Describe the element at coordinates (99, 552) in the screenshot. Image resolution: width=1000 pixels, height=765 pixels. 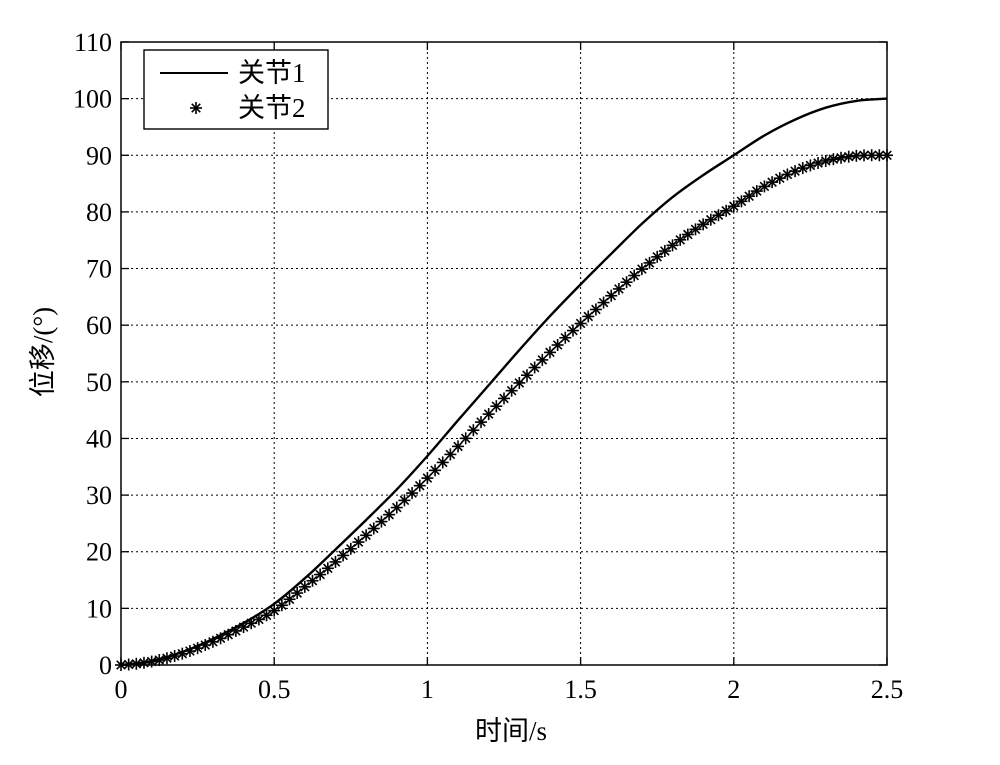
I see `y-tick-label: 20` at that location.